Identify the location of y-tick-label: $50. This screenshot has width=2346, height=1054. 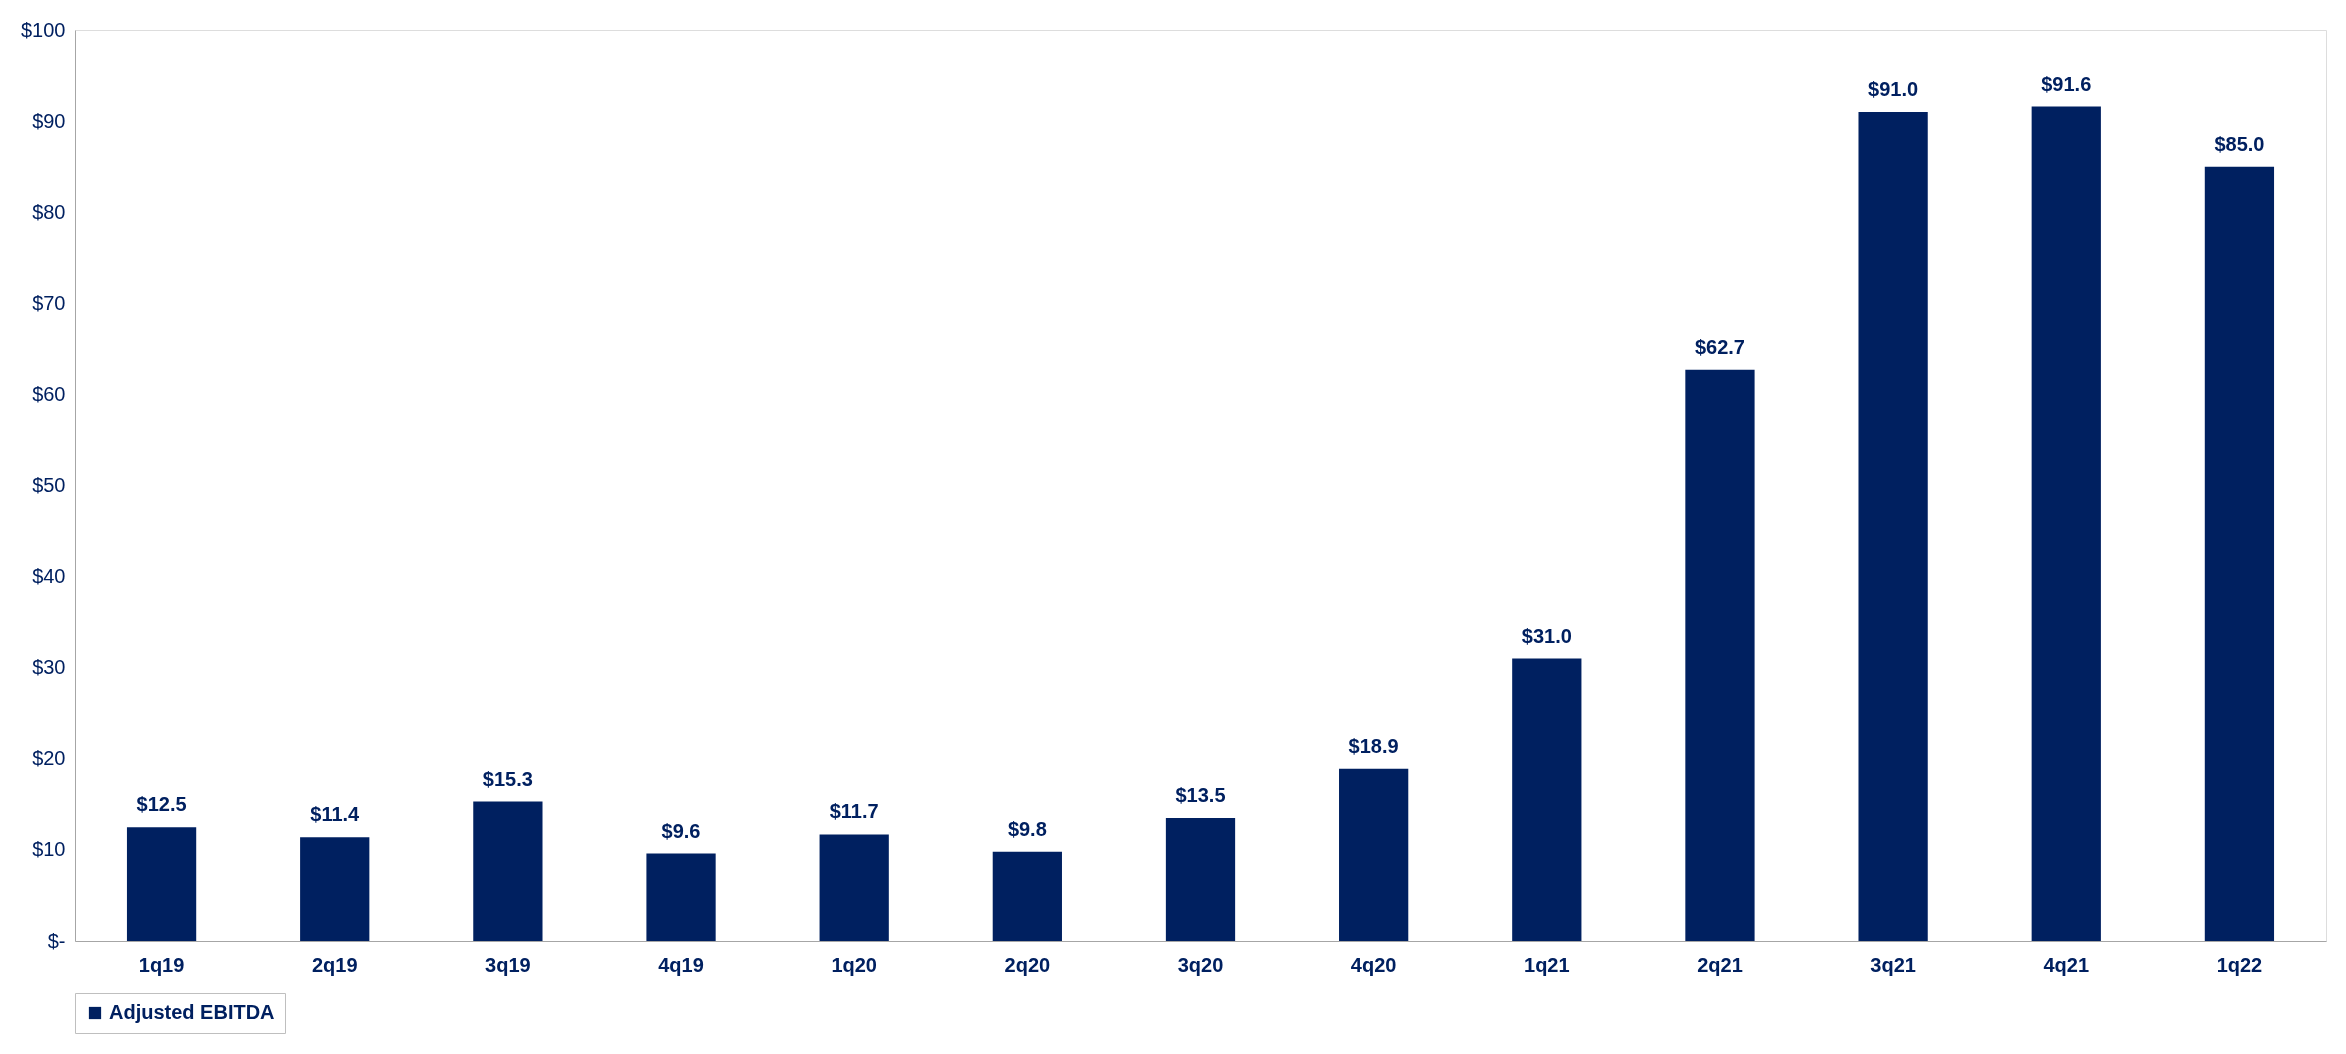
(49, 485).